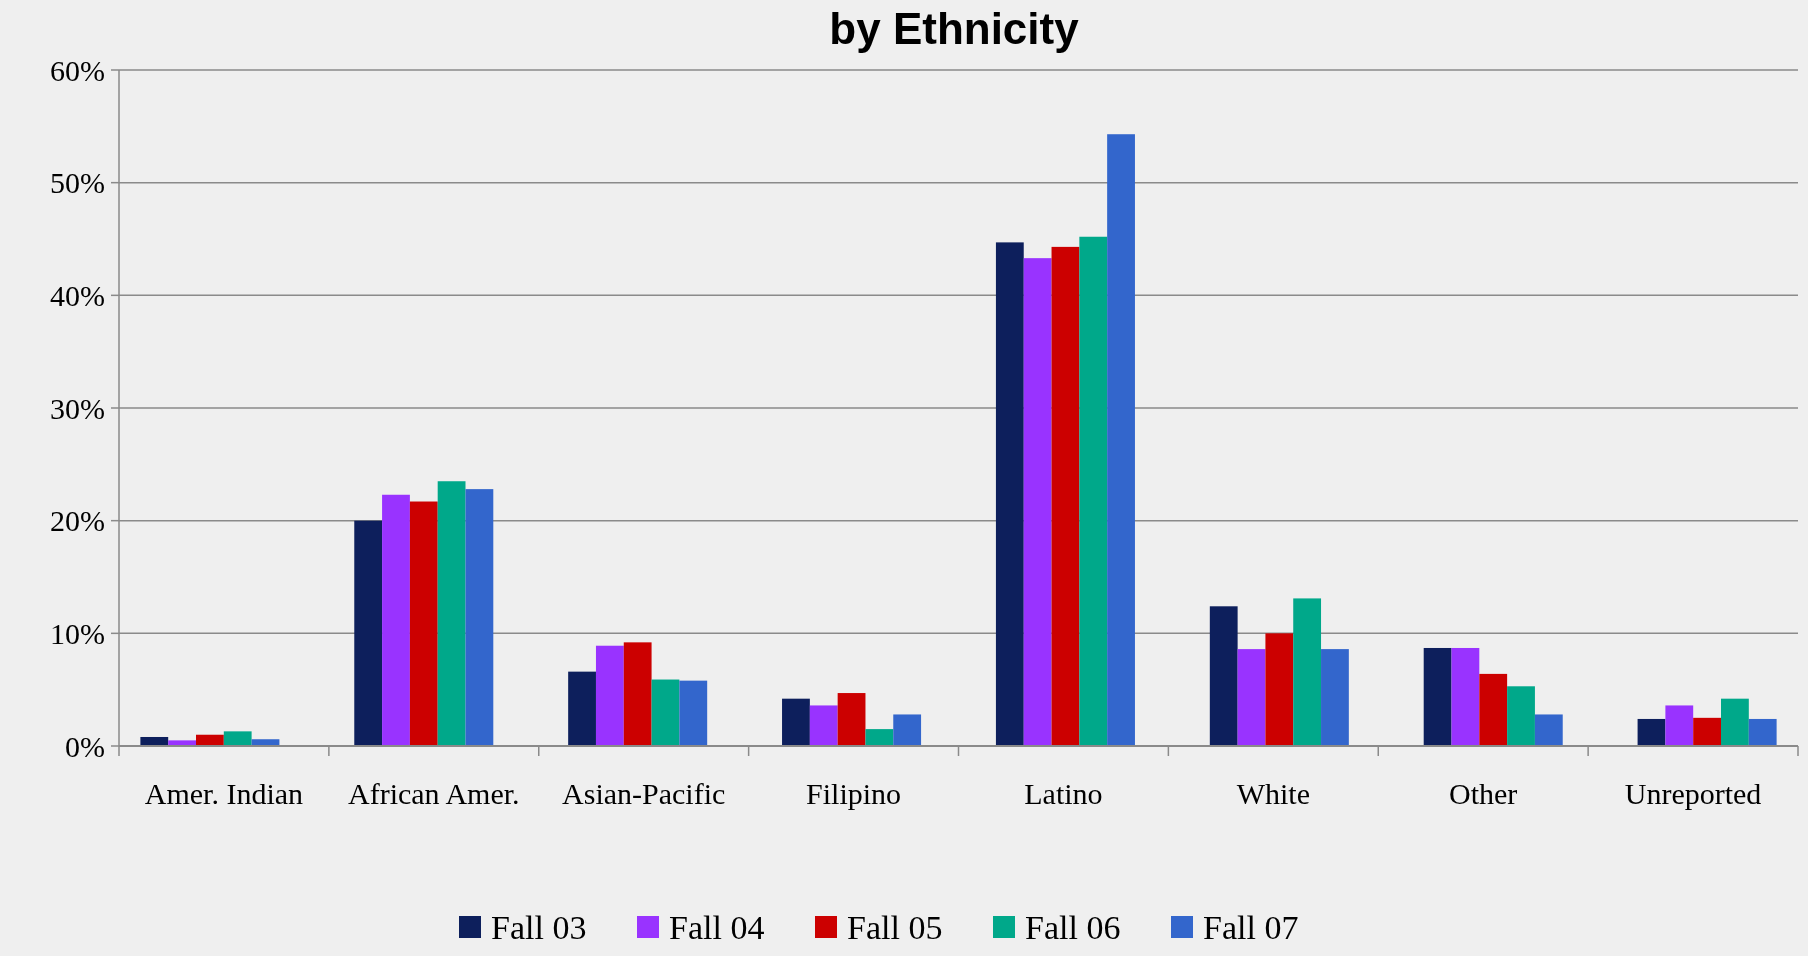 This screenshot has height=956, width=1808. What do you see at coordinates (77, 408) in the screenshot?
I see `y-tick-label: 30%` at bounding box center [77, 408].